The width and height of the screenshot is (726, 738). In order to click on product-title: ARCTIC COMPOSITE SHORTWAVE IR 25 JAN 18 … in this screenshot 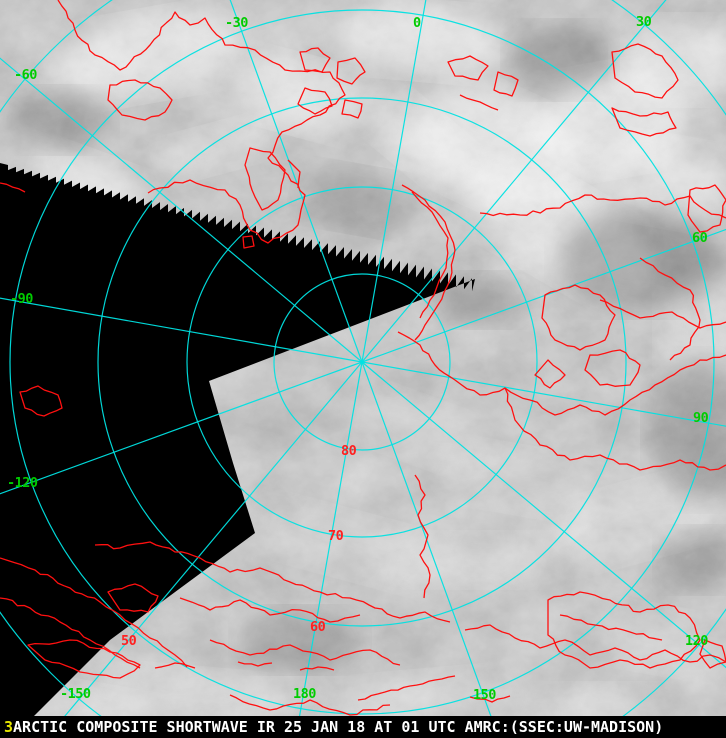, I will do `click(338, 727)`.